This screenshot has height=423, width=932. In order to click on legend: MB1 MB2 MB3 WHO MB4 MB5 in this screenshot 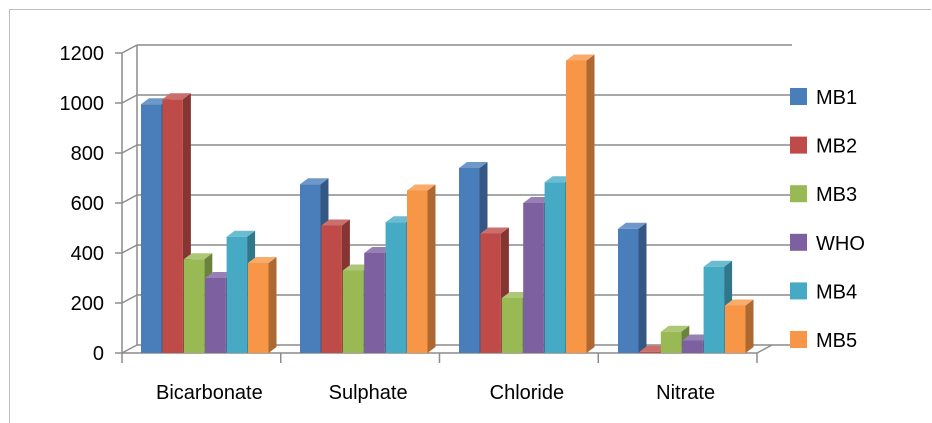, I will do `click(827, 219)`.